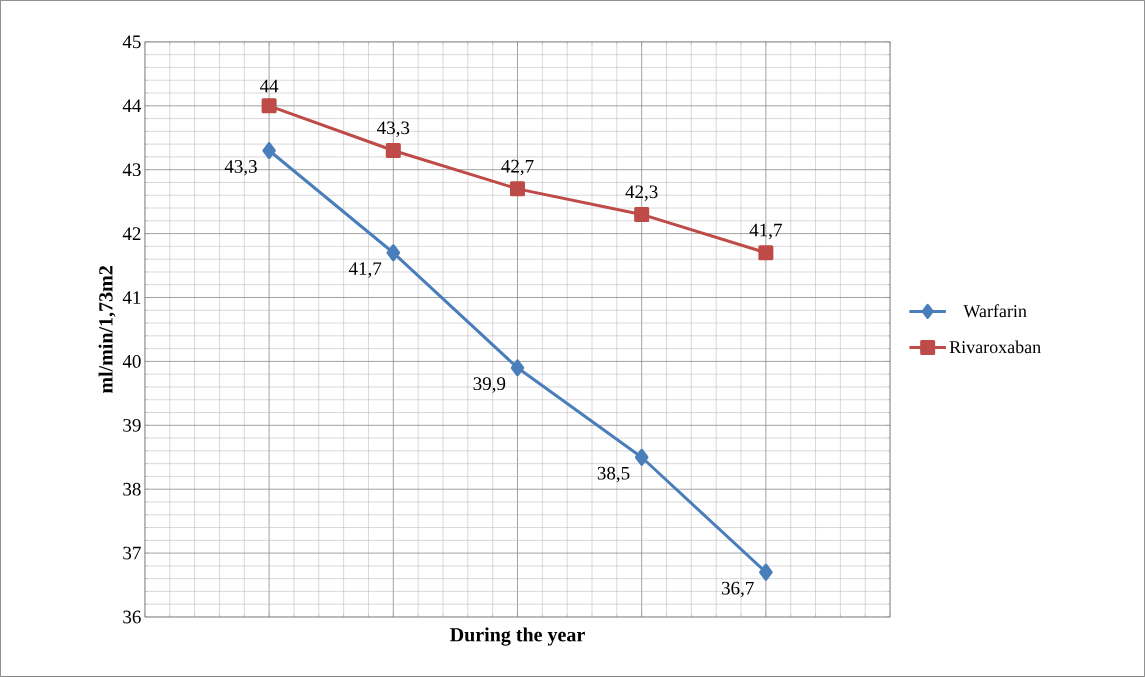 The width and height of the screenshot is (1145, 677). What do you see at coordinates (132, 425) in the screenshot?
I see `y-tick-label: 39` at bounding box center [132, 425].